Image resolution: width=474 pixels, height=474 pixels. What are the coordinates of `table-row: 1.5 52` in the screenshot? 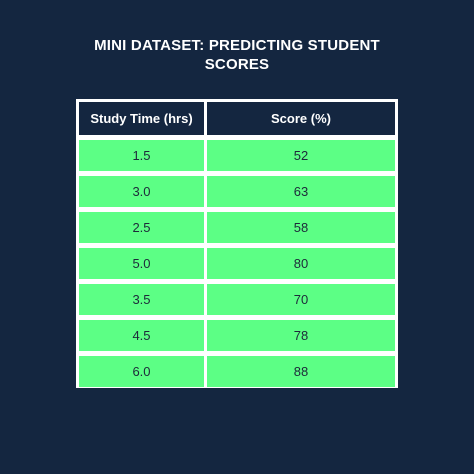 It's located at (237, 153).